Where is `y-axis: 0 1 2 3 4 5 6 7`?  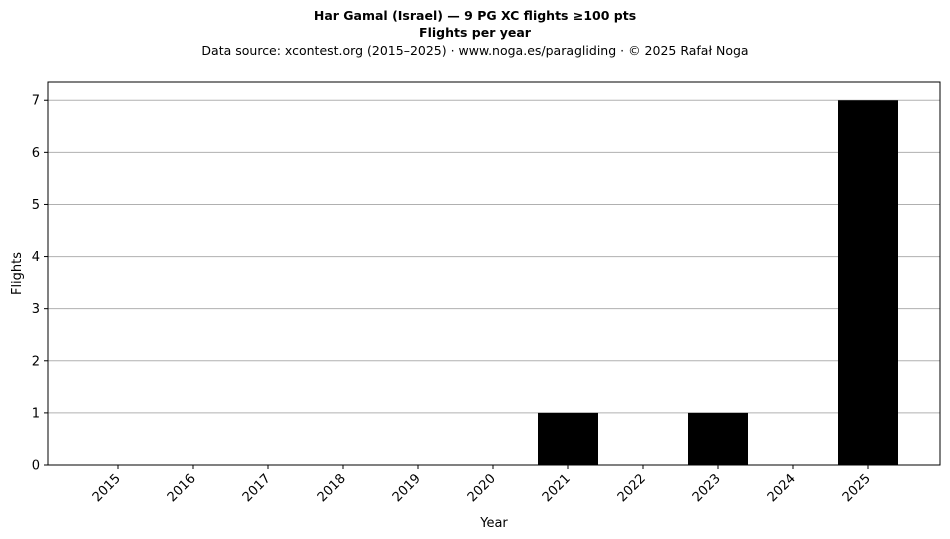 y-axis: 0 1 2 3 4 5 6 7 is located at coordinates (40, 284).